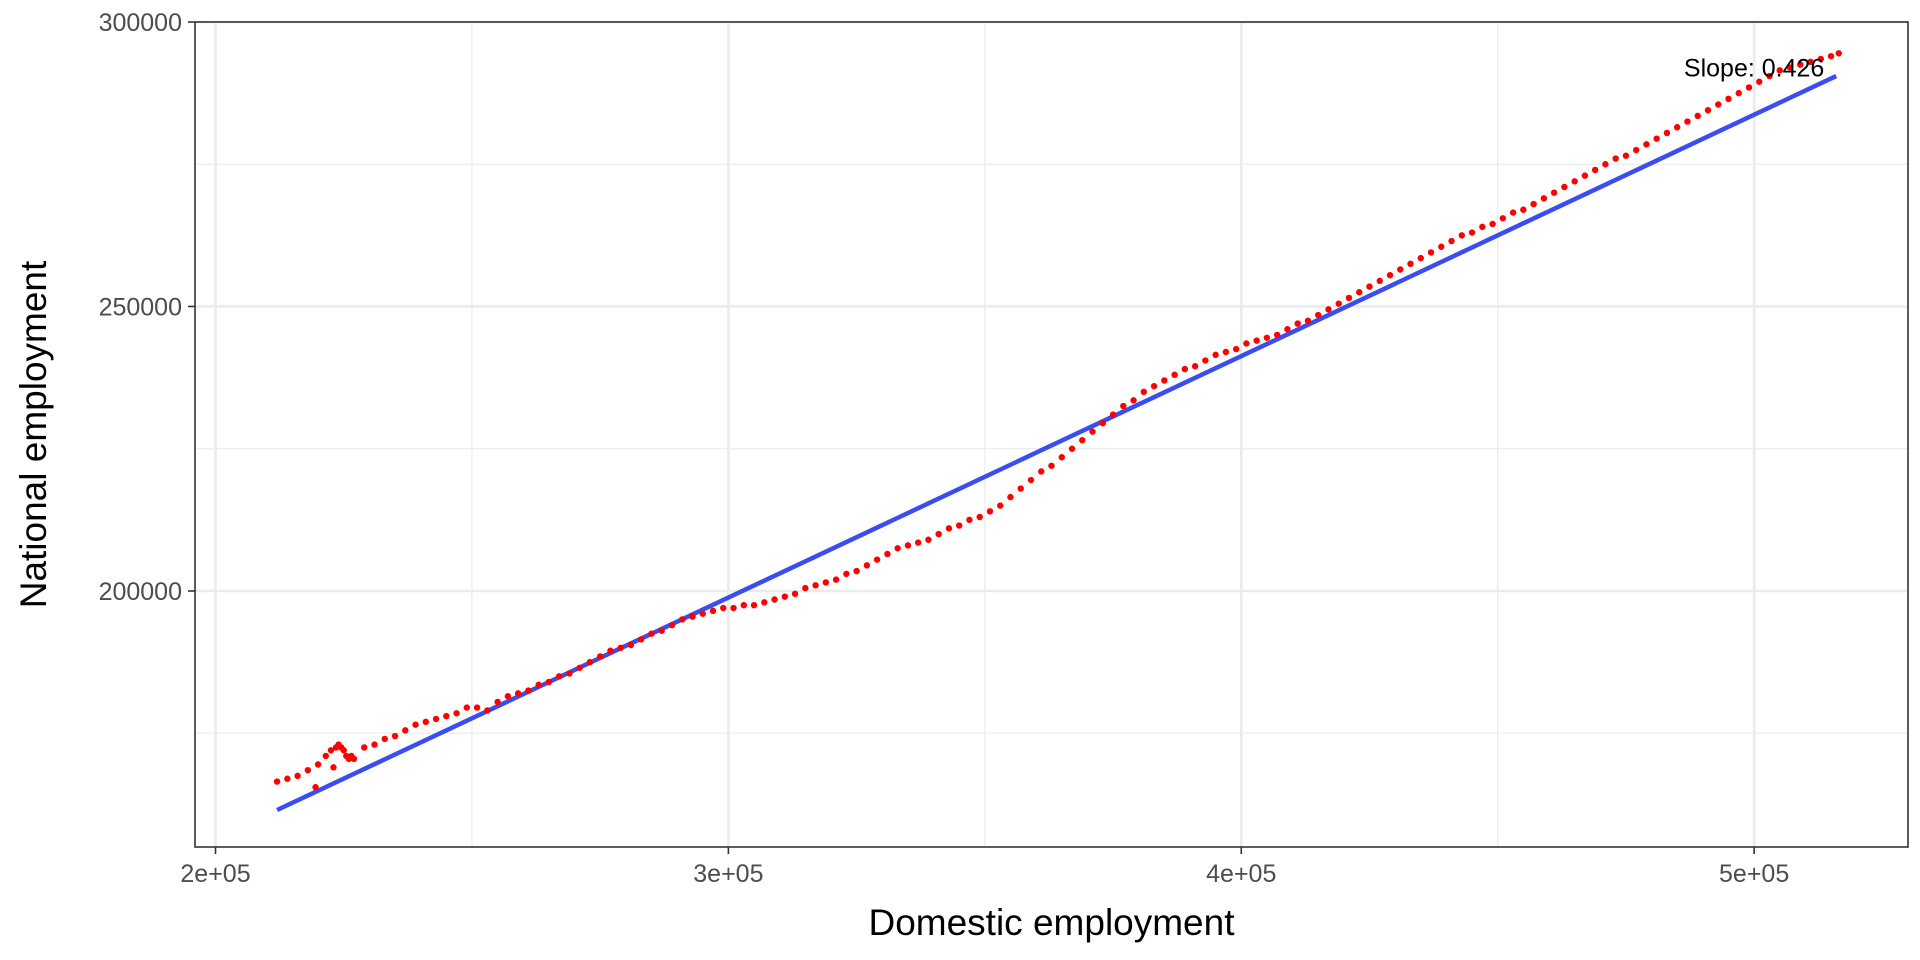 The height and width of the screenshot is (960, 1920). Describe the element at coordinates (140, 592) in the screenshot. I see `y-tick-label: 200000` at that location.